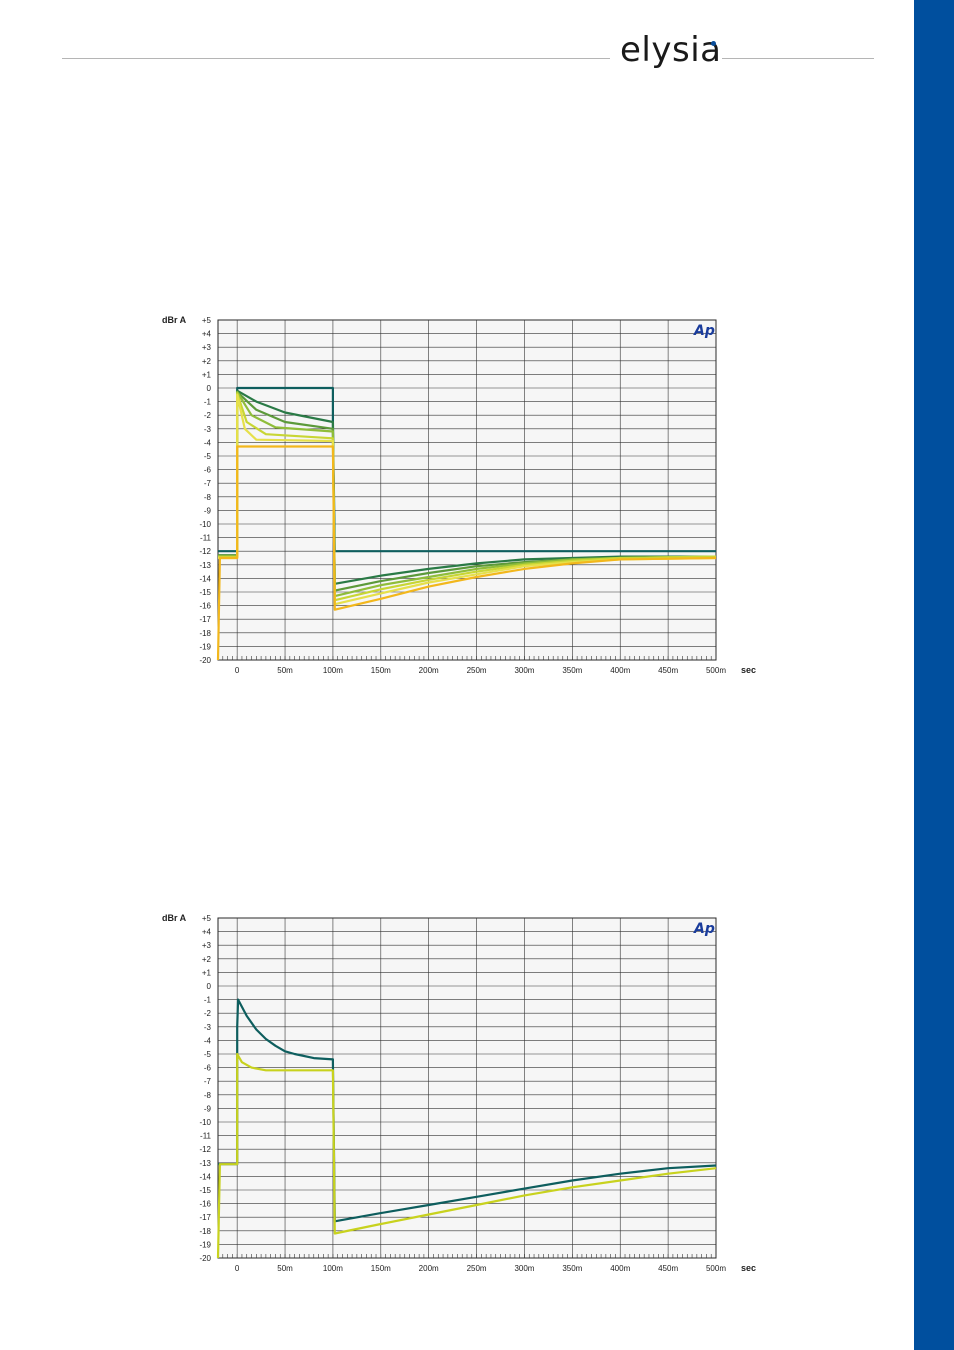  What do you see at coordinates (671, 50) in the screenshot?
I see `brand-logo: elysia` at bounding box center [671, 50].